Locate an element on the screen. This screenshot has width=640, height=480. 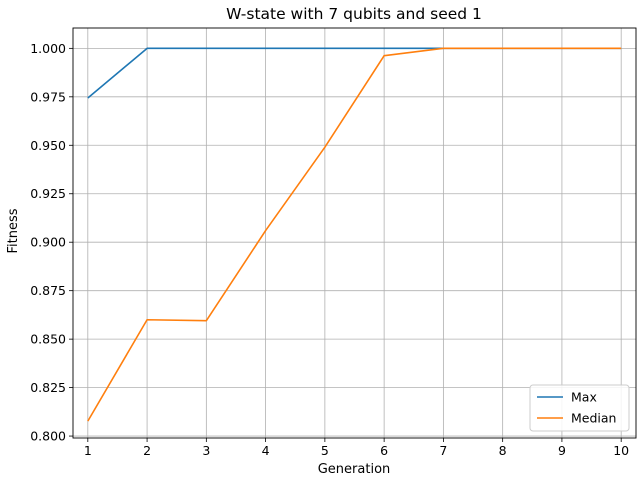
x-tick-label: 10 is located at coordinates (621, 450).